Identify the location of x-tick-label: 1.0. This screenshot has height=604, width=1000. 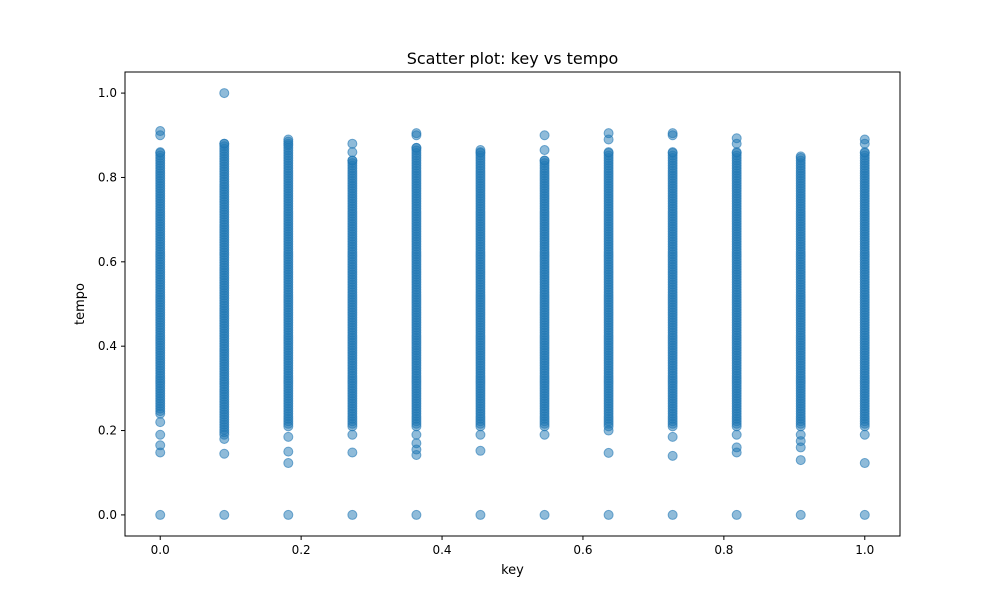
(864, 550).